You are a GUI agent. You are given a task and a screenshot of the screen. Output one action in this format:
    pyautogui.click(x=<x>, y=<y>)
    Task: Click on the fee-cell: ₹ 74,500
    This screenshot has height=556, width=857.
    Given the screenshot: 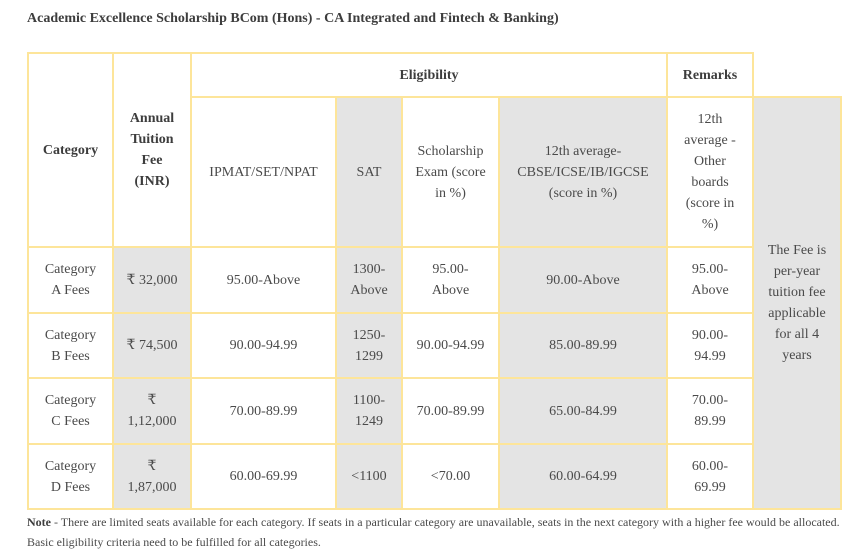 What is the action you would take?
    pyautogui.click(x=152, y=345)
    